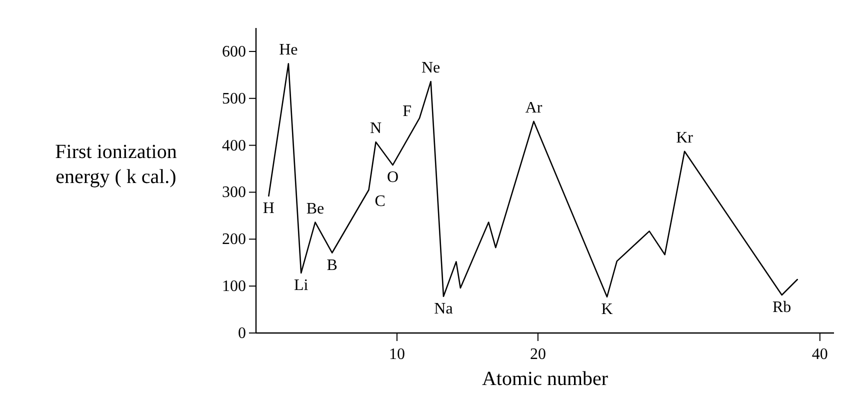 The height and width of the screenshot is (403, 850). I want to click on annotation: Be, so click(315, 209).